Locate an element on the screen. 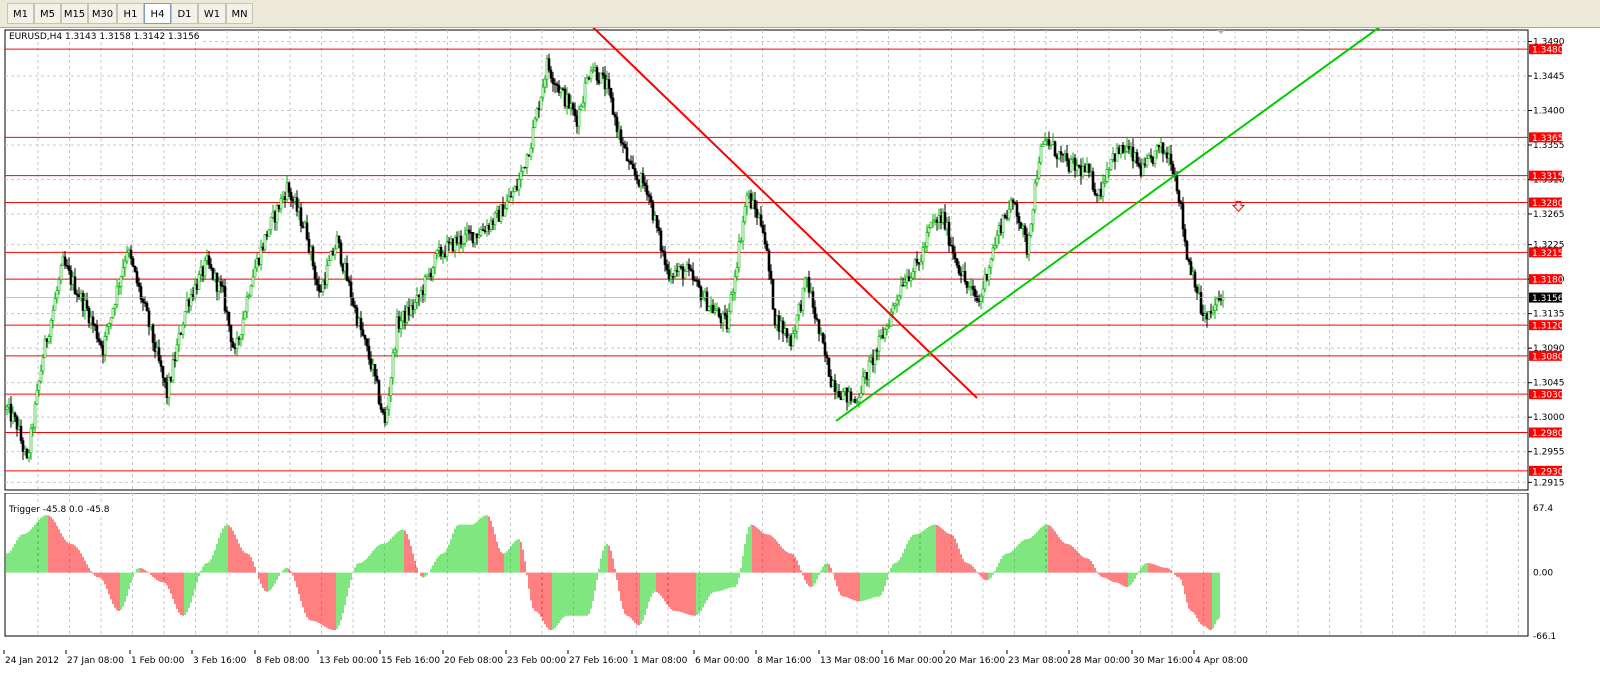 The width and height of the screenshot is (1600, 677). price-tick-label: 1.3135 is located at coordinates (1549, 315).